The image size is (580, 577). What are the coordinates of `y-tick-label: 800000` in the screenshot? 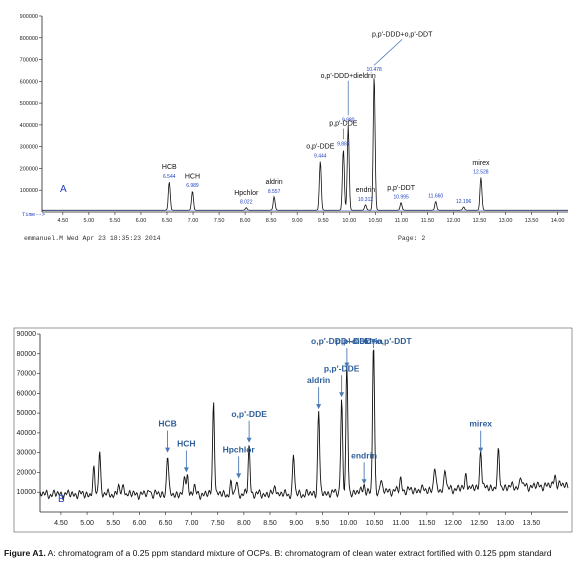 It's located at (29, 39).